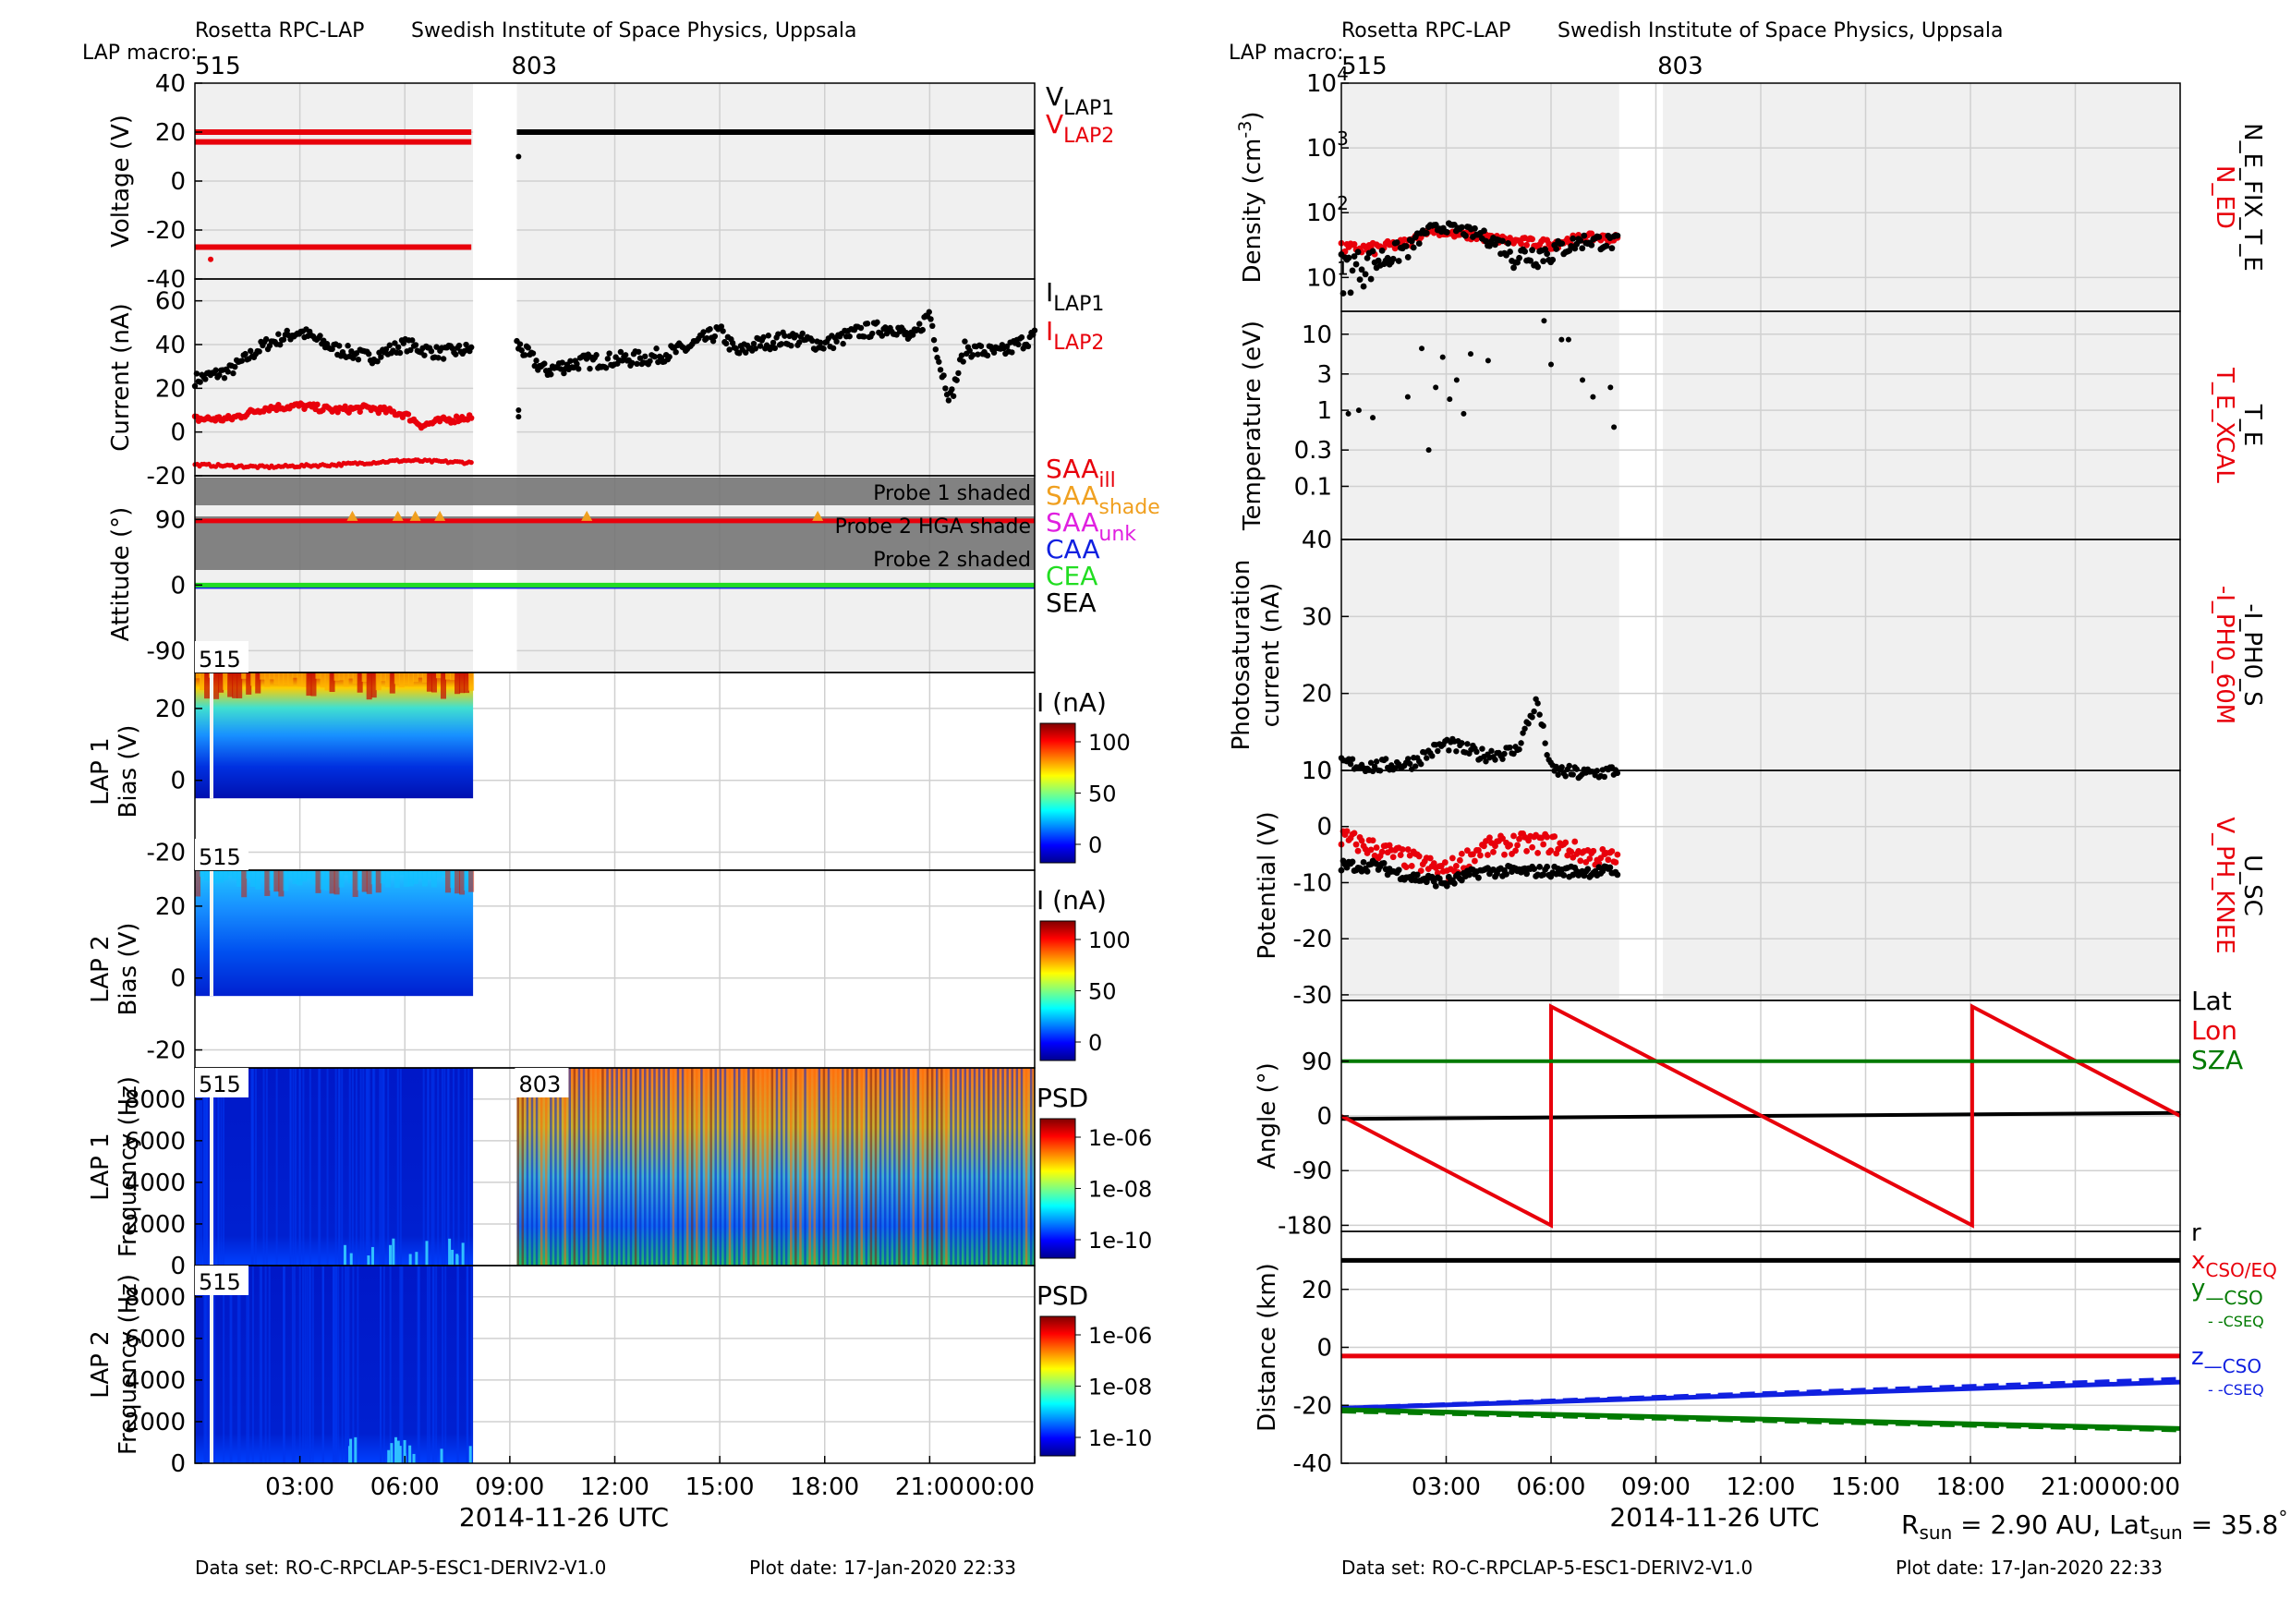  Describe the element at coordinates (2051, 1524) in the screenshot. I see `rsun-rsun_value: = 2.90 AU, Lat` at that location.